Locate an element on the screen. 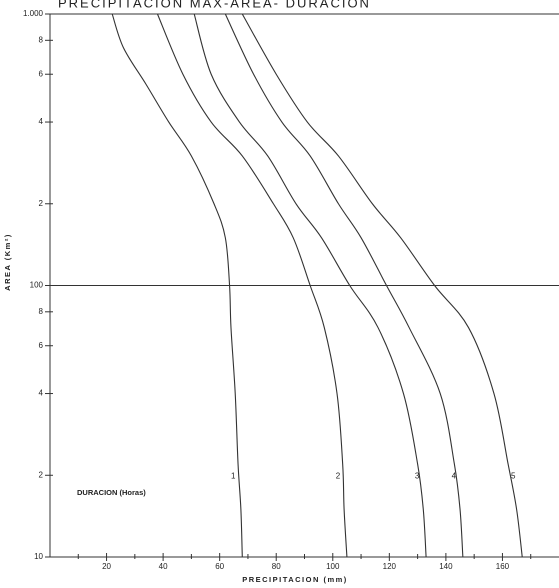 Image resolution: width=559 pixels, height=588 pixels. y-tick-label: 10 is located at coordinates (38, 556).